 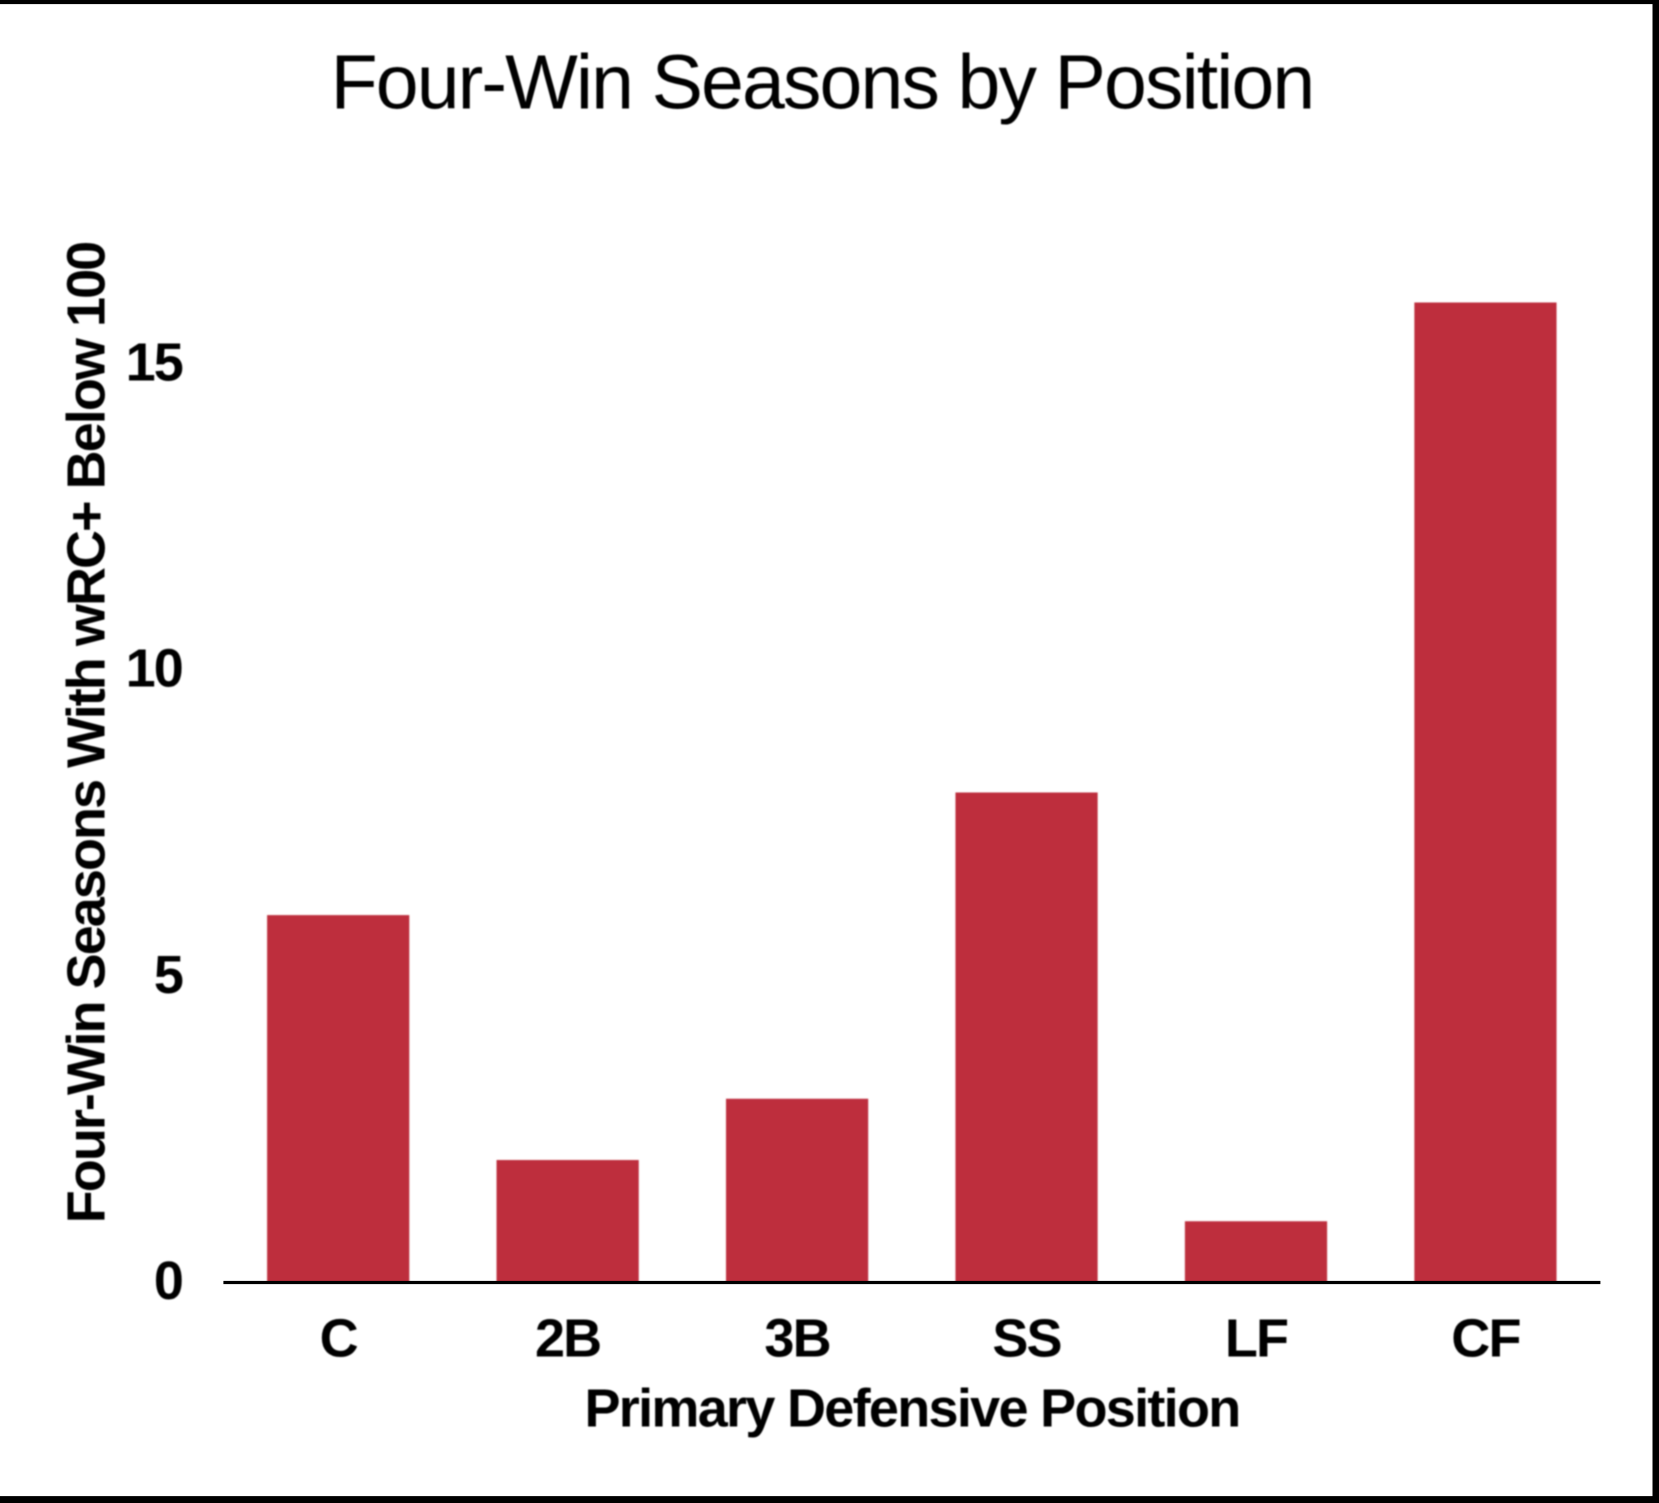 I want to click on svg-text: Four-Win Seasons by Position, so click(x=822, y=82).